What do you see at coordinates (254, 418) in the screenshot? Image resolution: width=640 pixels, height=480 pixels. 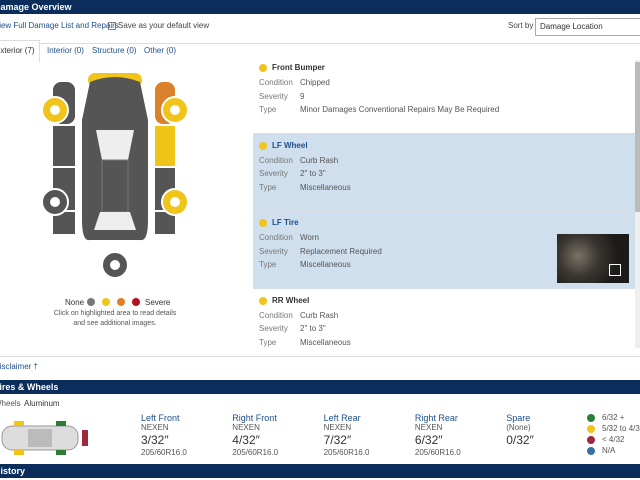 I see `tire-position: Right Front` at bounding box center [254, 418].